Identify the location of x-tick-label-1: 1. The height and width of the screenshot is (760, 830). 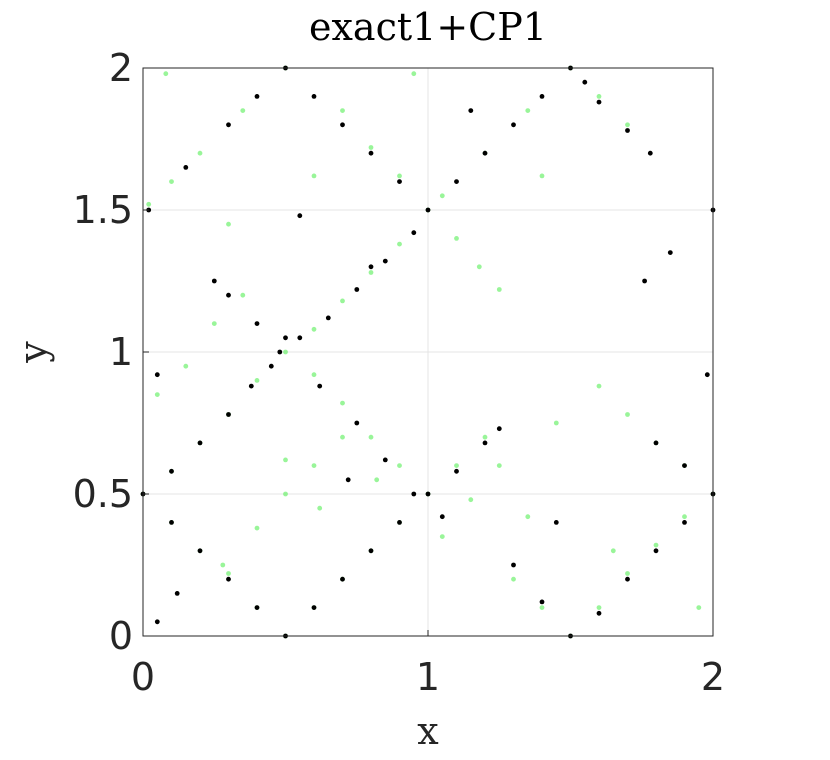
(428, 677).